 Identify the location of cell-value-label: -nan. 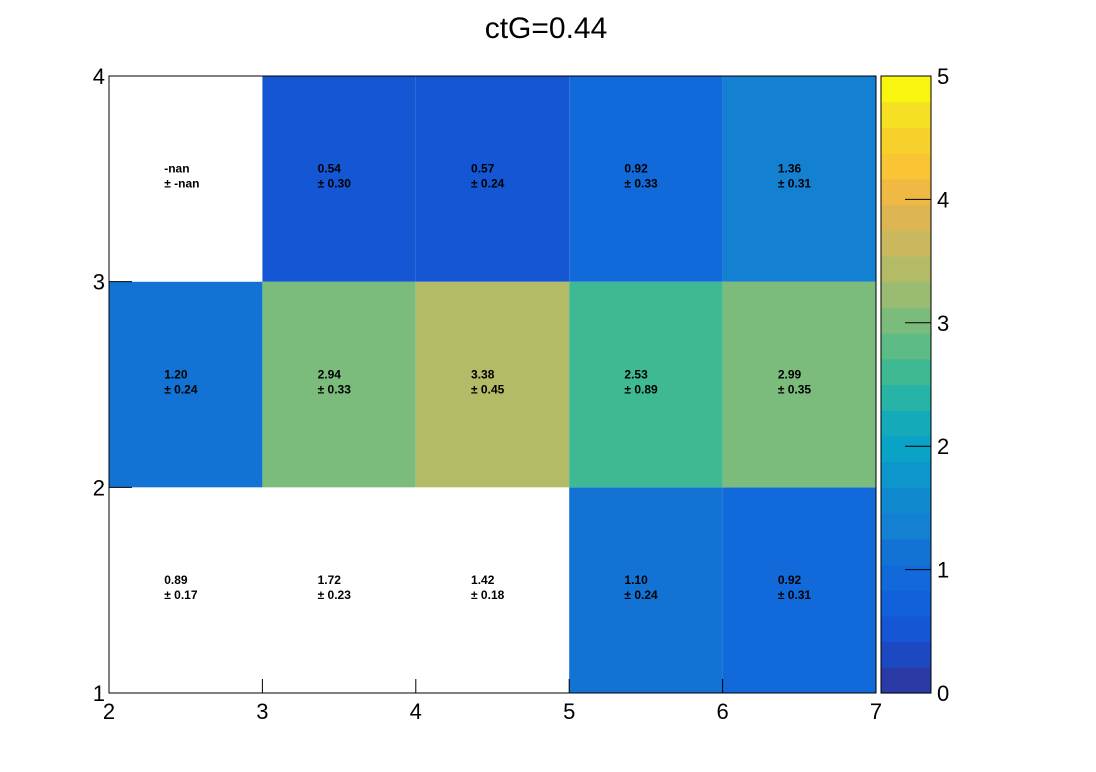
(176, 169).